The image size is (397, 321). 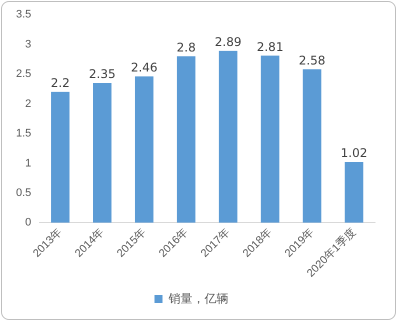 What do you see at coordinates (354, 153) in the screenshot?
I see `data-label: 1.02` at bounding box center [354, 153].